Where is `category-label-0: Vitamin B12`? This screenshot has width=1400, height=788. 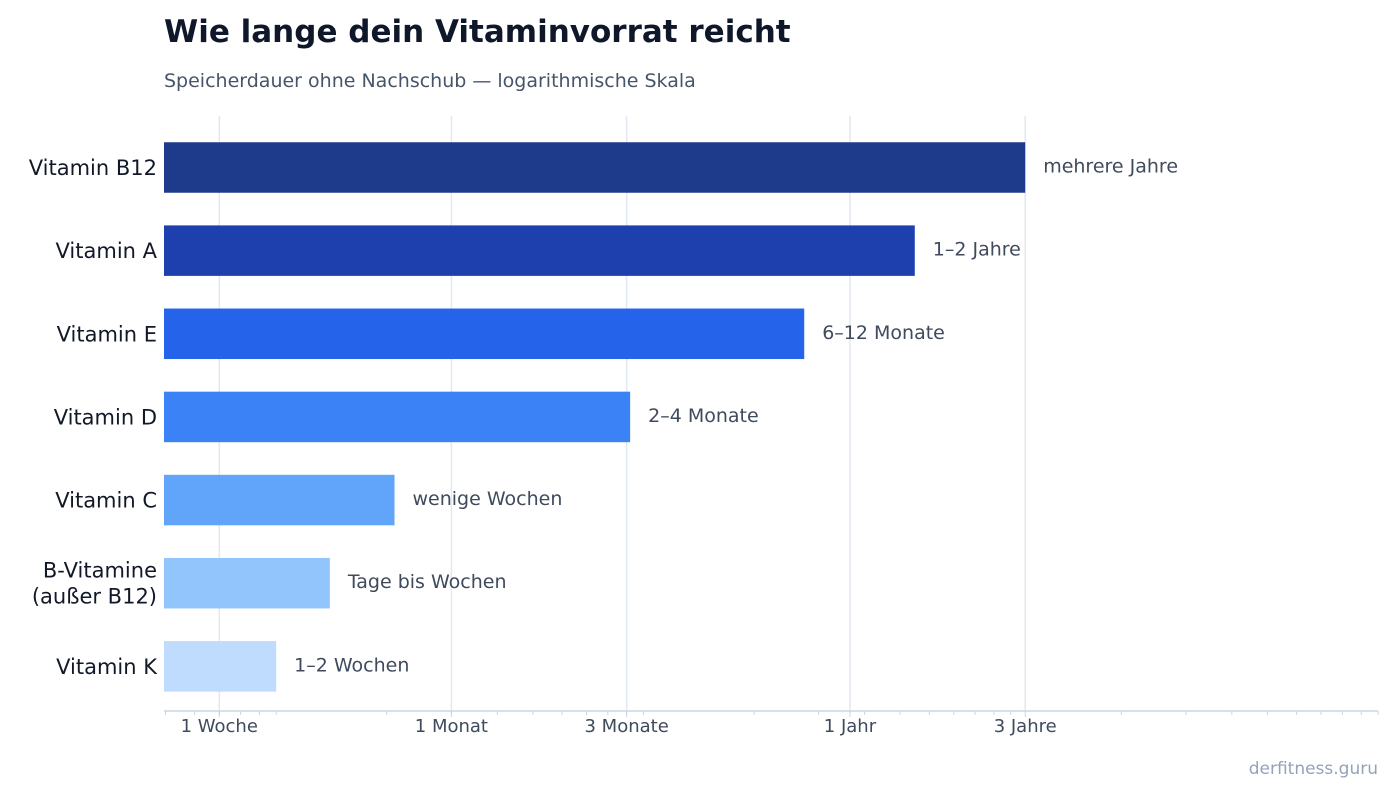
category-label-0: Vitamin B12 is located at coordinates (93, 168).